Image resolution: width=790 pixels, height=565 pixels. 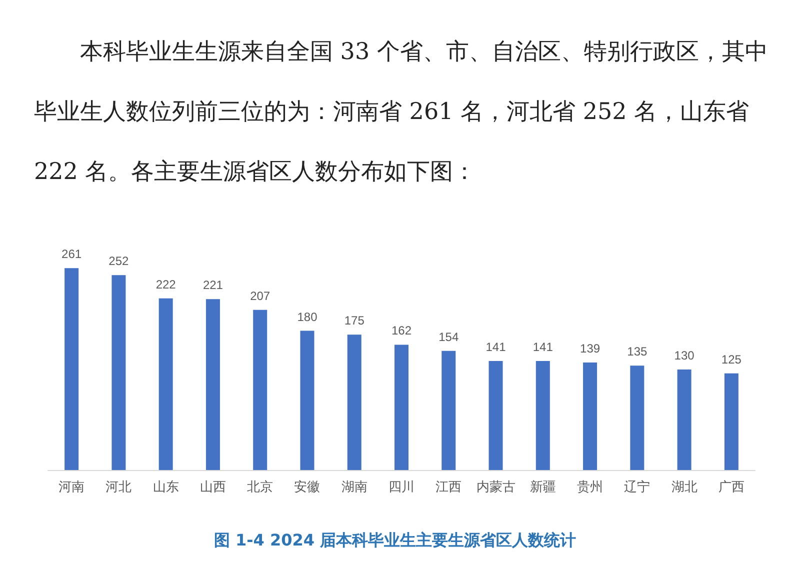 What do you see at coordinates (731, 486) in the screenshot?
I see `x-tick-label: 广西` at bounding box center [731, 486].